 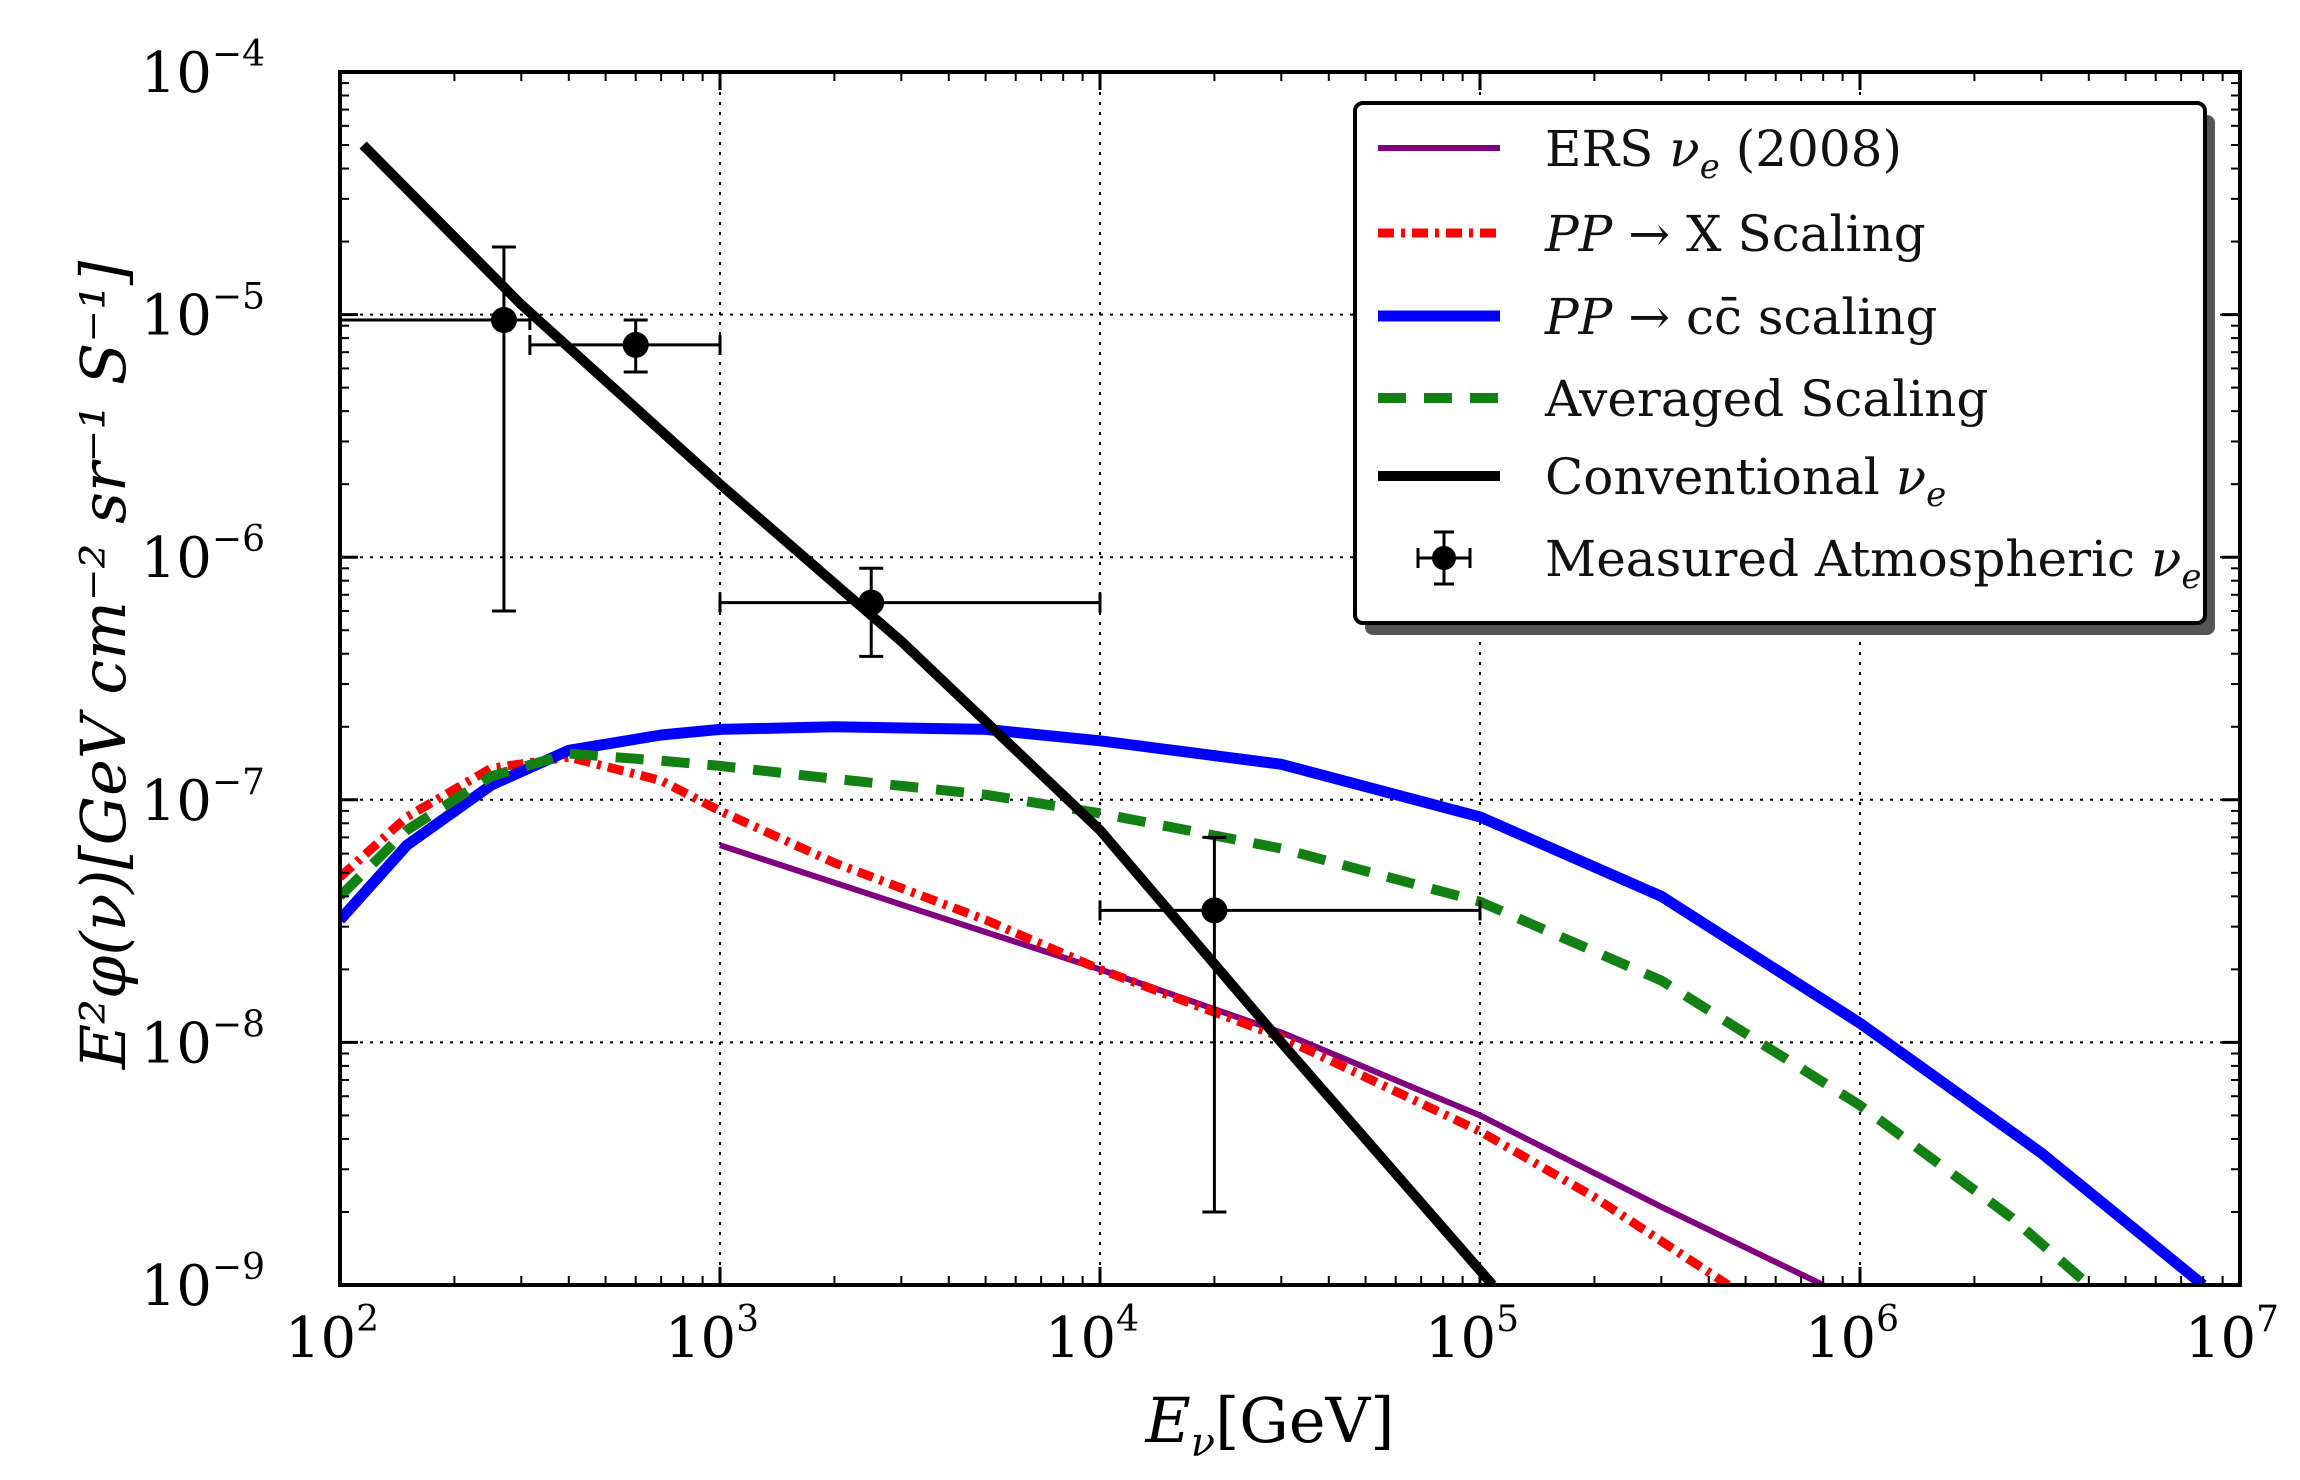 I want to click on legend-label-pre: Averaged Scaling, so click(x=1766, y=399).